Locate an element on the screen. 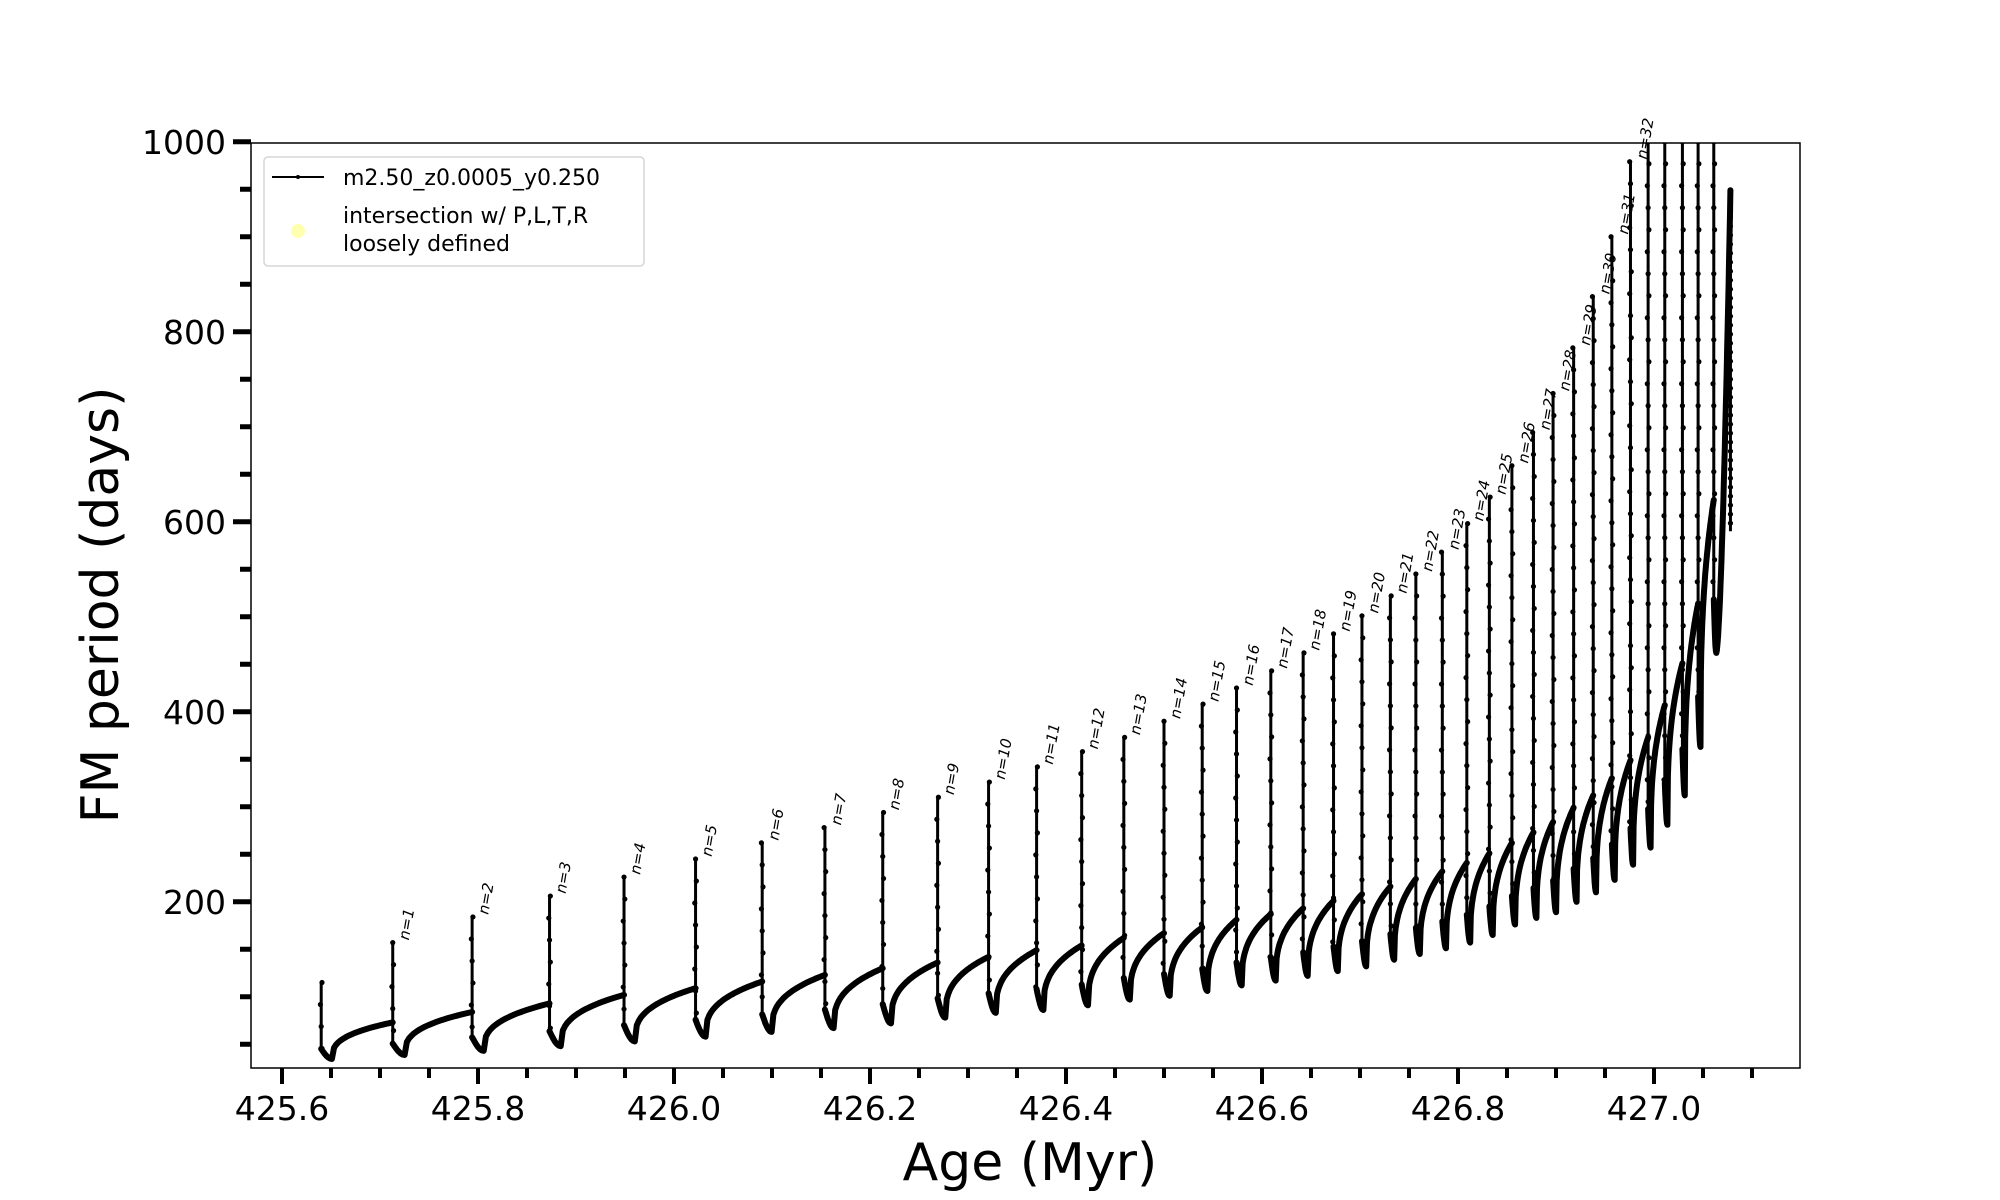 The image size is (2000, 1200). cycle-label: n=7 is located at coordinates (838, 809).